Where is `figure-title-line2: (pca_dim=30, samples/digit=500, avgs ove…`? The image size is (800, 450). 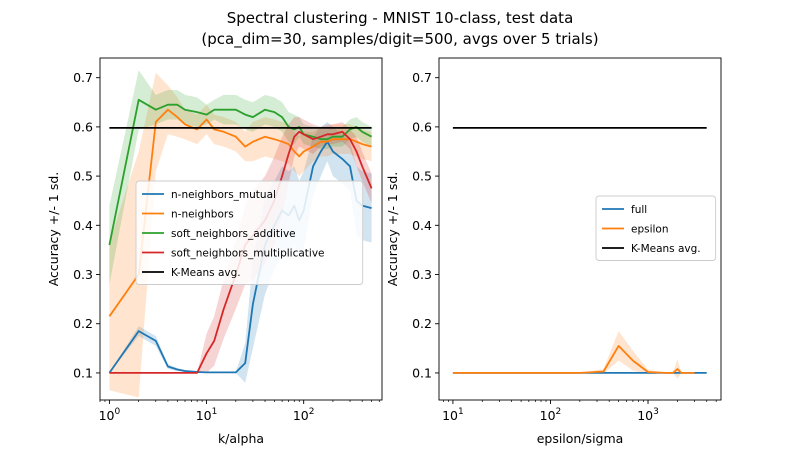 figure-title-line2: (pca_dim=30, samples/digit=500, avgs ove… is located at coordinates (399, 39).